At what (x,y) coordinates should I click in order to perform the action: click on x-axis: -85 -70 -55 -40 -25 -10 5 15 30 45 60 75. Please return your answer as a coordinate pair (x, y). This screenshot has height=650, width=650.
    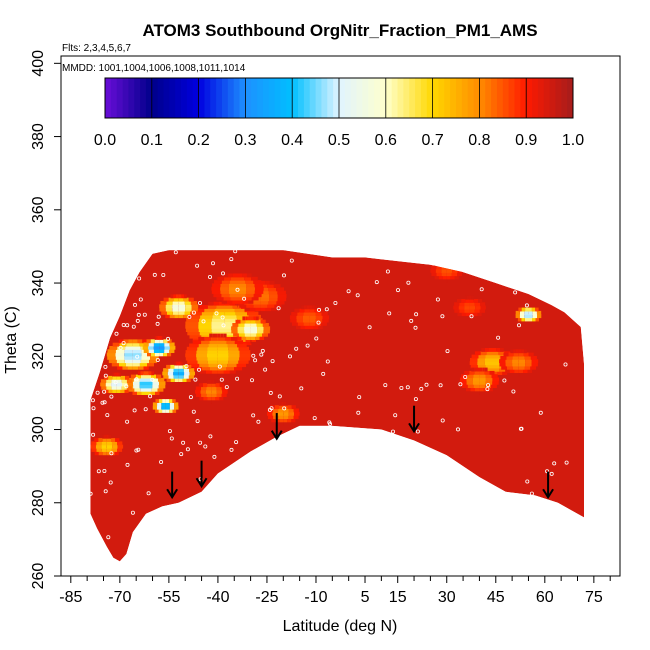
    Looking at the image, I should click on (335, 591).